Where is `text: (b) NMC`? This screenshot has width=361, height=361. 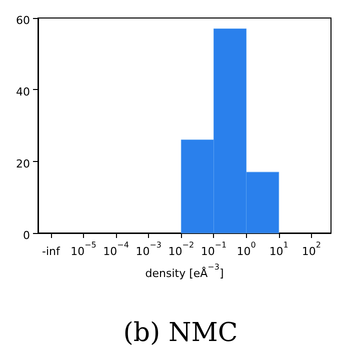 text: (b) NMC is located at coordinates (180, 333).